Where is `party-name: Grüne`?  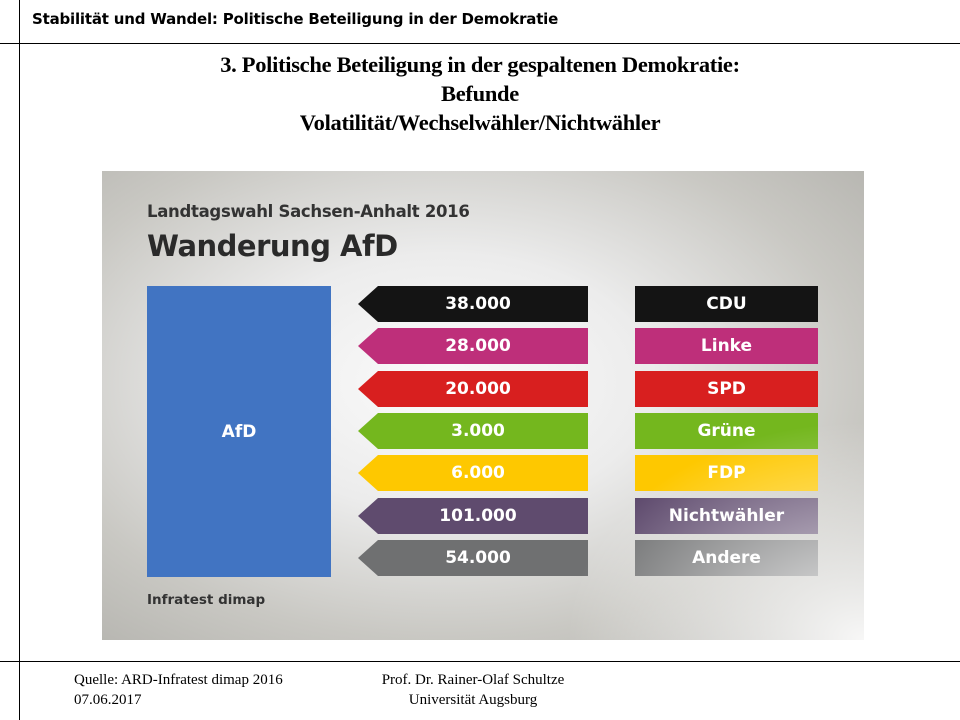 party-name: Grüne is located at coordinates (726, 431).